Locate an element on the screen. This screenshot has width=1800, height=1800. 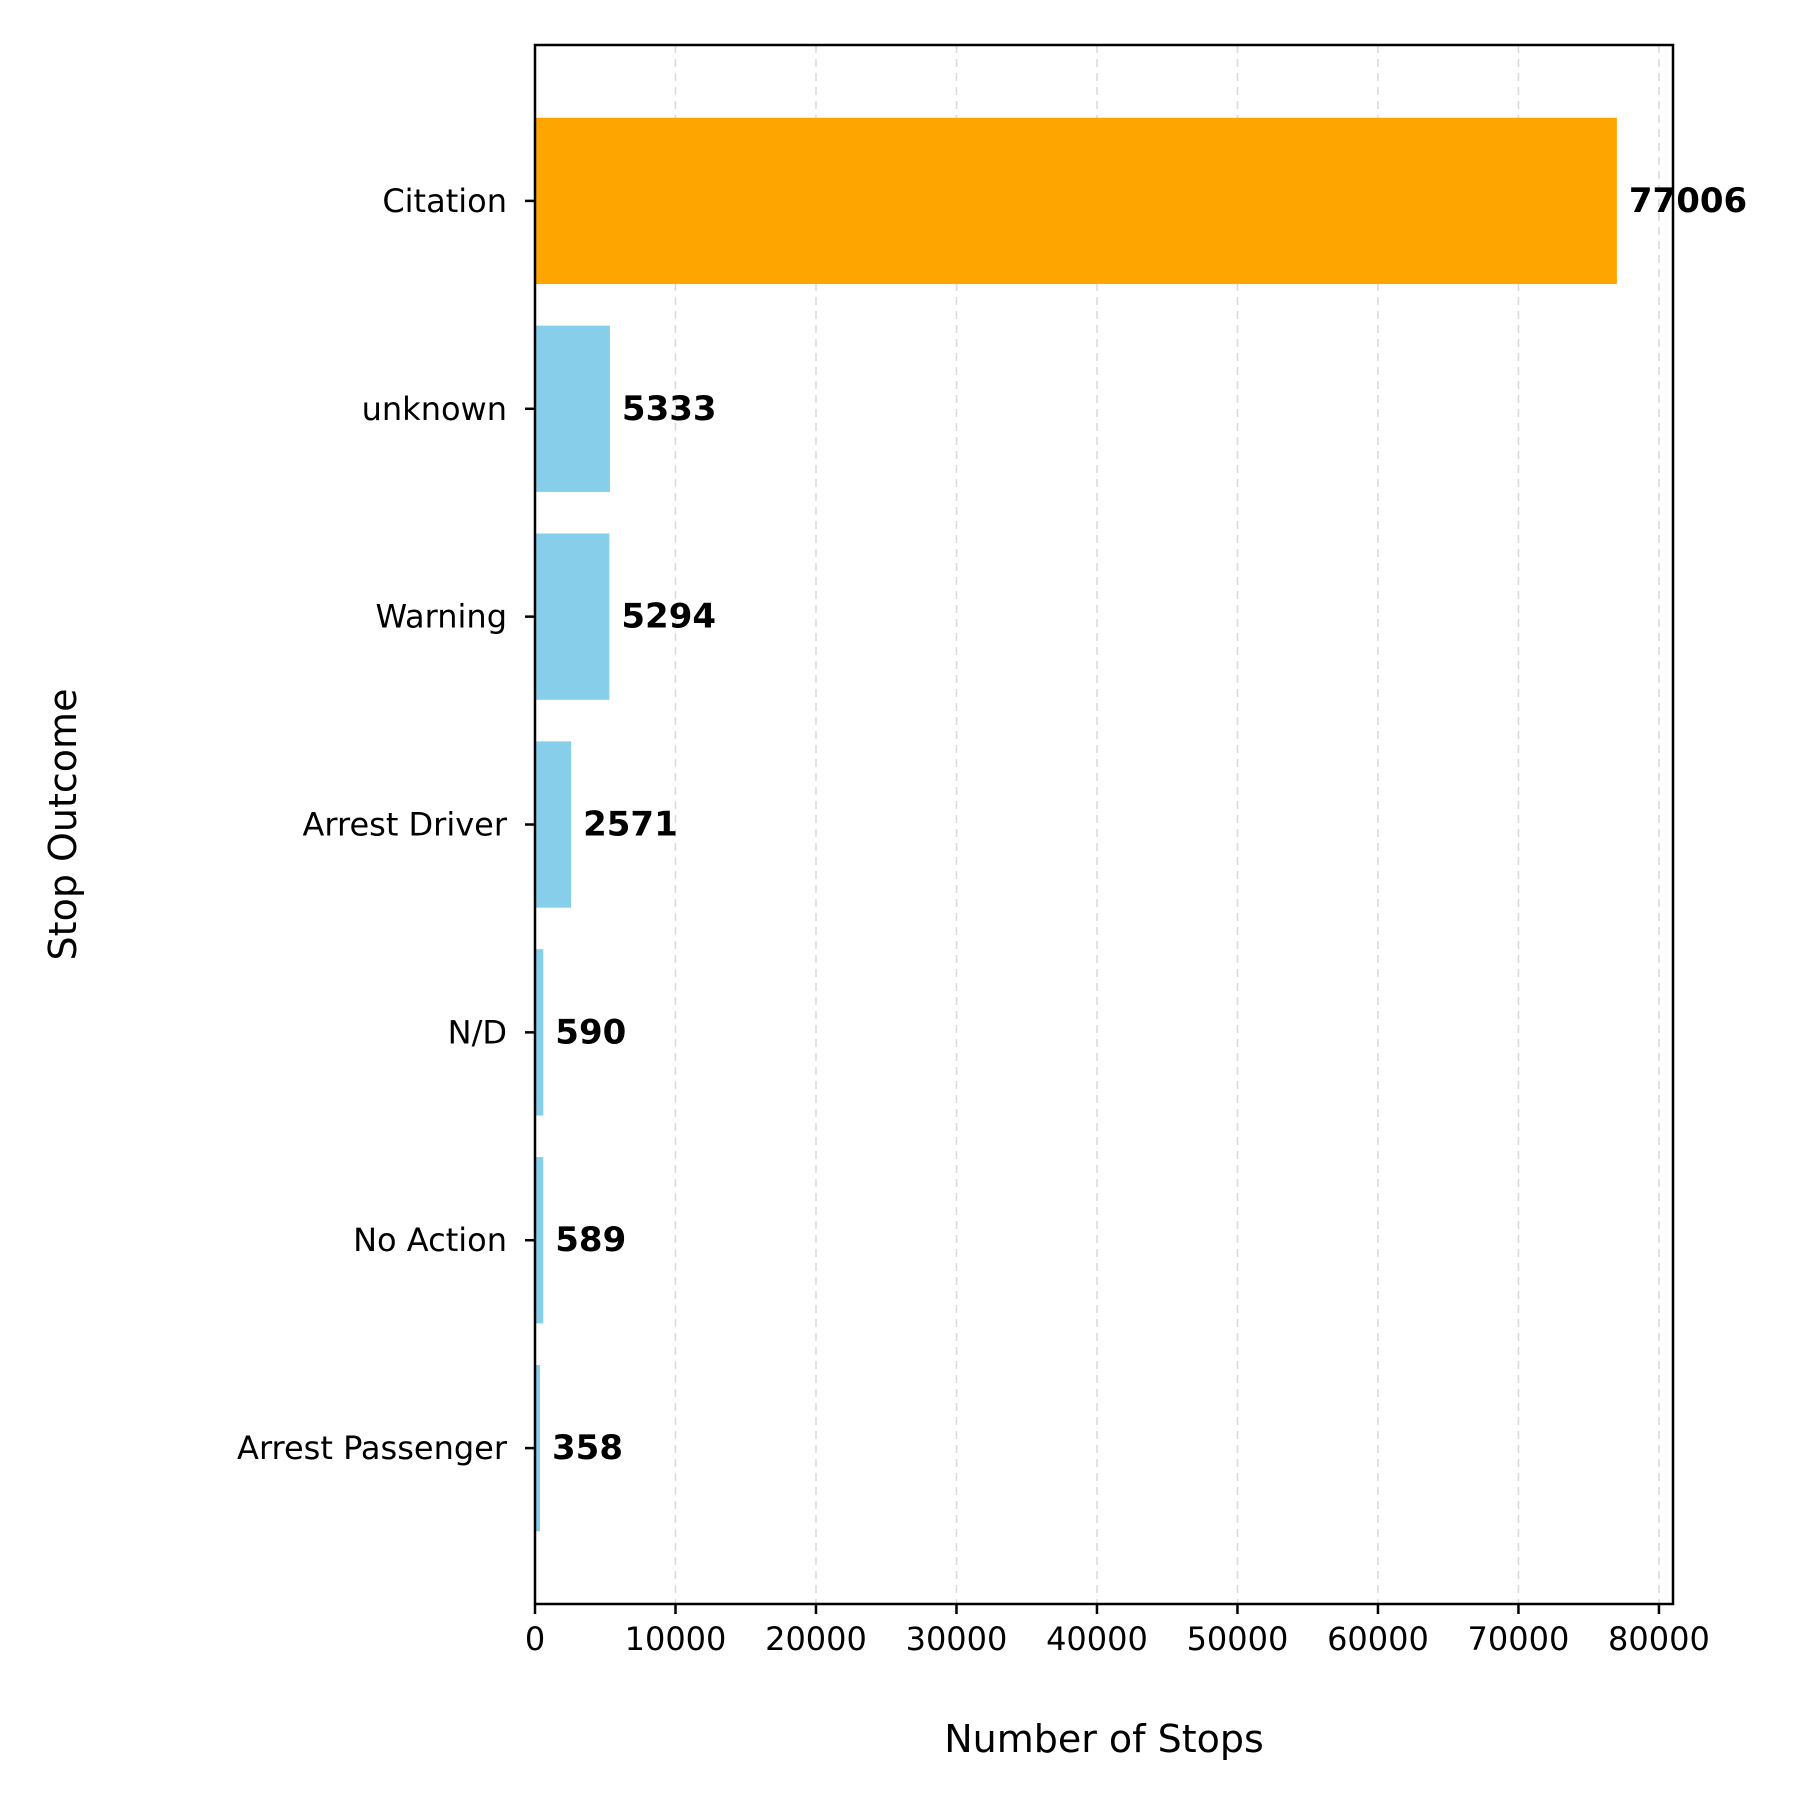
bar-data-label: 358 is located at coordinates (587, 1448).